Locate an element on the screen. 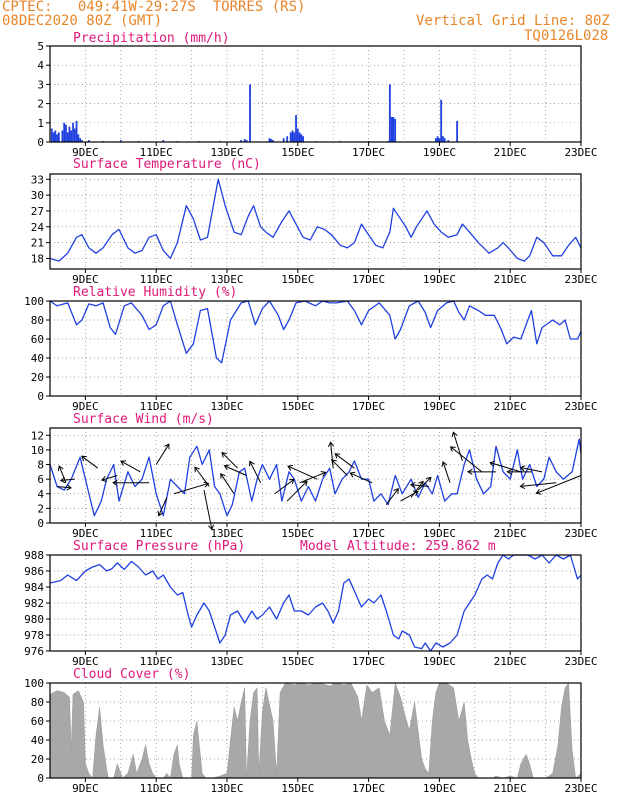 This screenshot has width=618, height=800. y-tick-label: 27 is located at coordinates (37, 211).